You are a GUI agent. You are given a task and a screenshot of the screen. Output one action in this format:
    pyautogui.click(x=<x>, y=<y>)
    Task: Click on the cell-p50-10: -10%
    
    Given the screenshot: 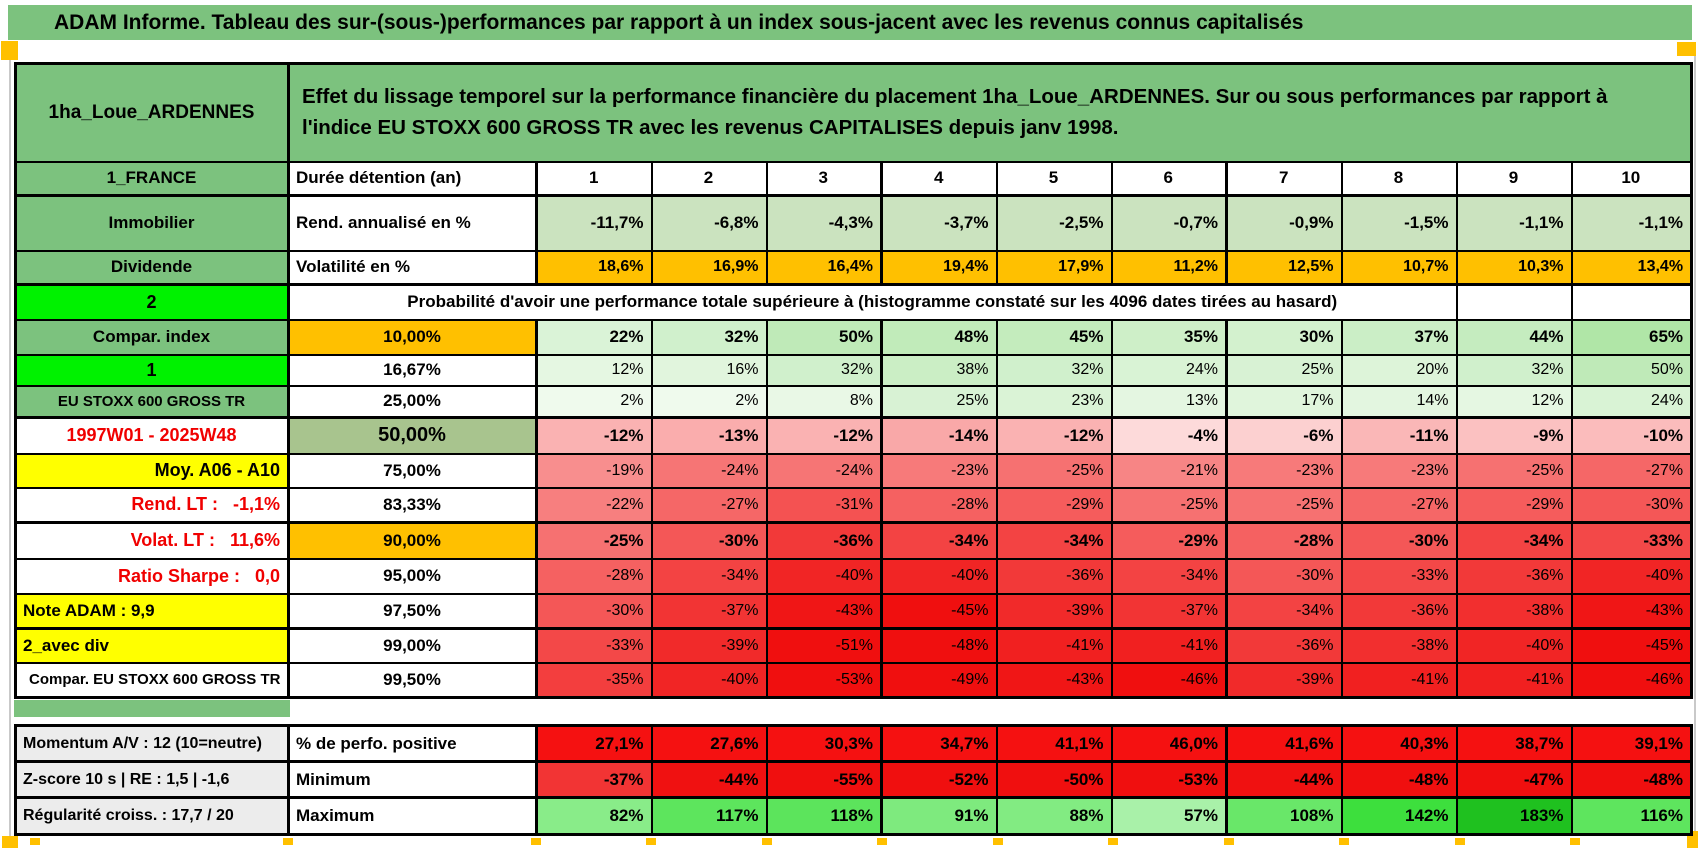 What is the action you would take?
    pyautogui.click(x=1631, y=435)
    